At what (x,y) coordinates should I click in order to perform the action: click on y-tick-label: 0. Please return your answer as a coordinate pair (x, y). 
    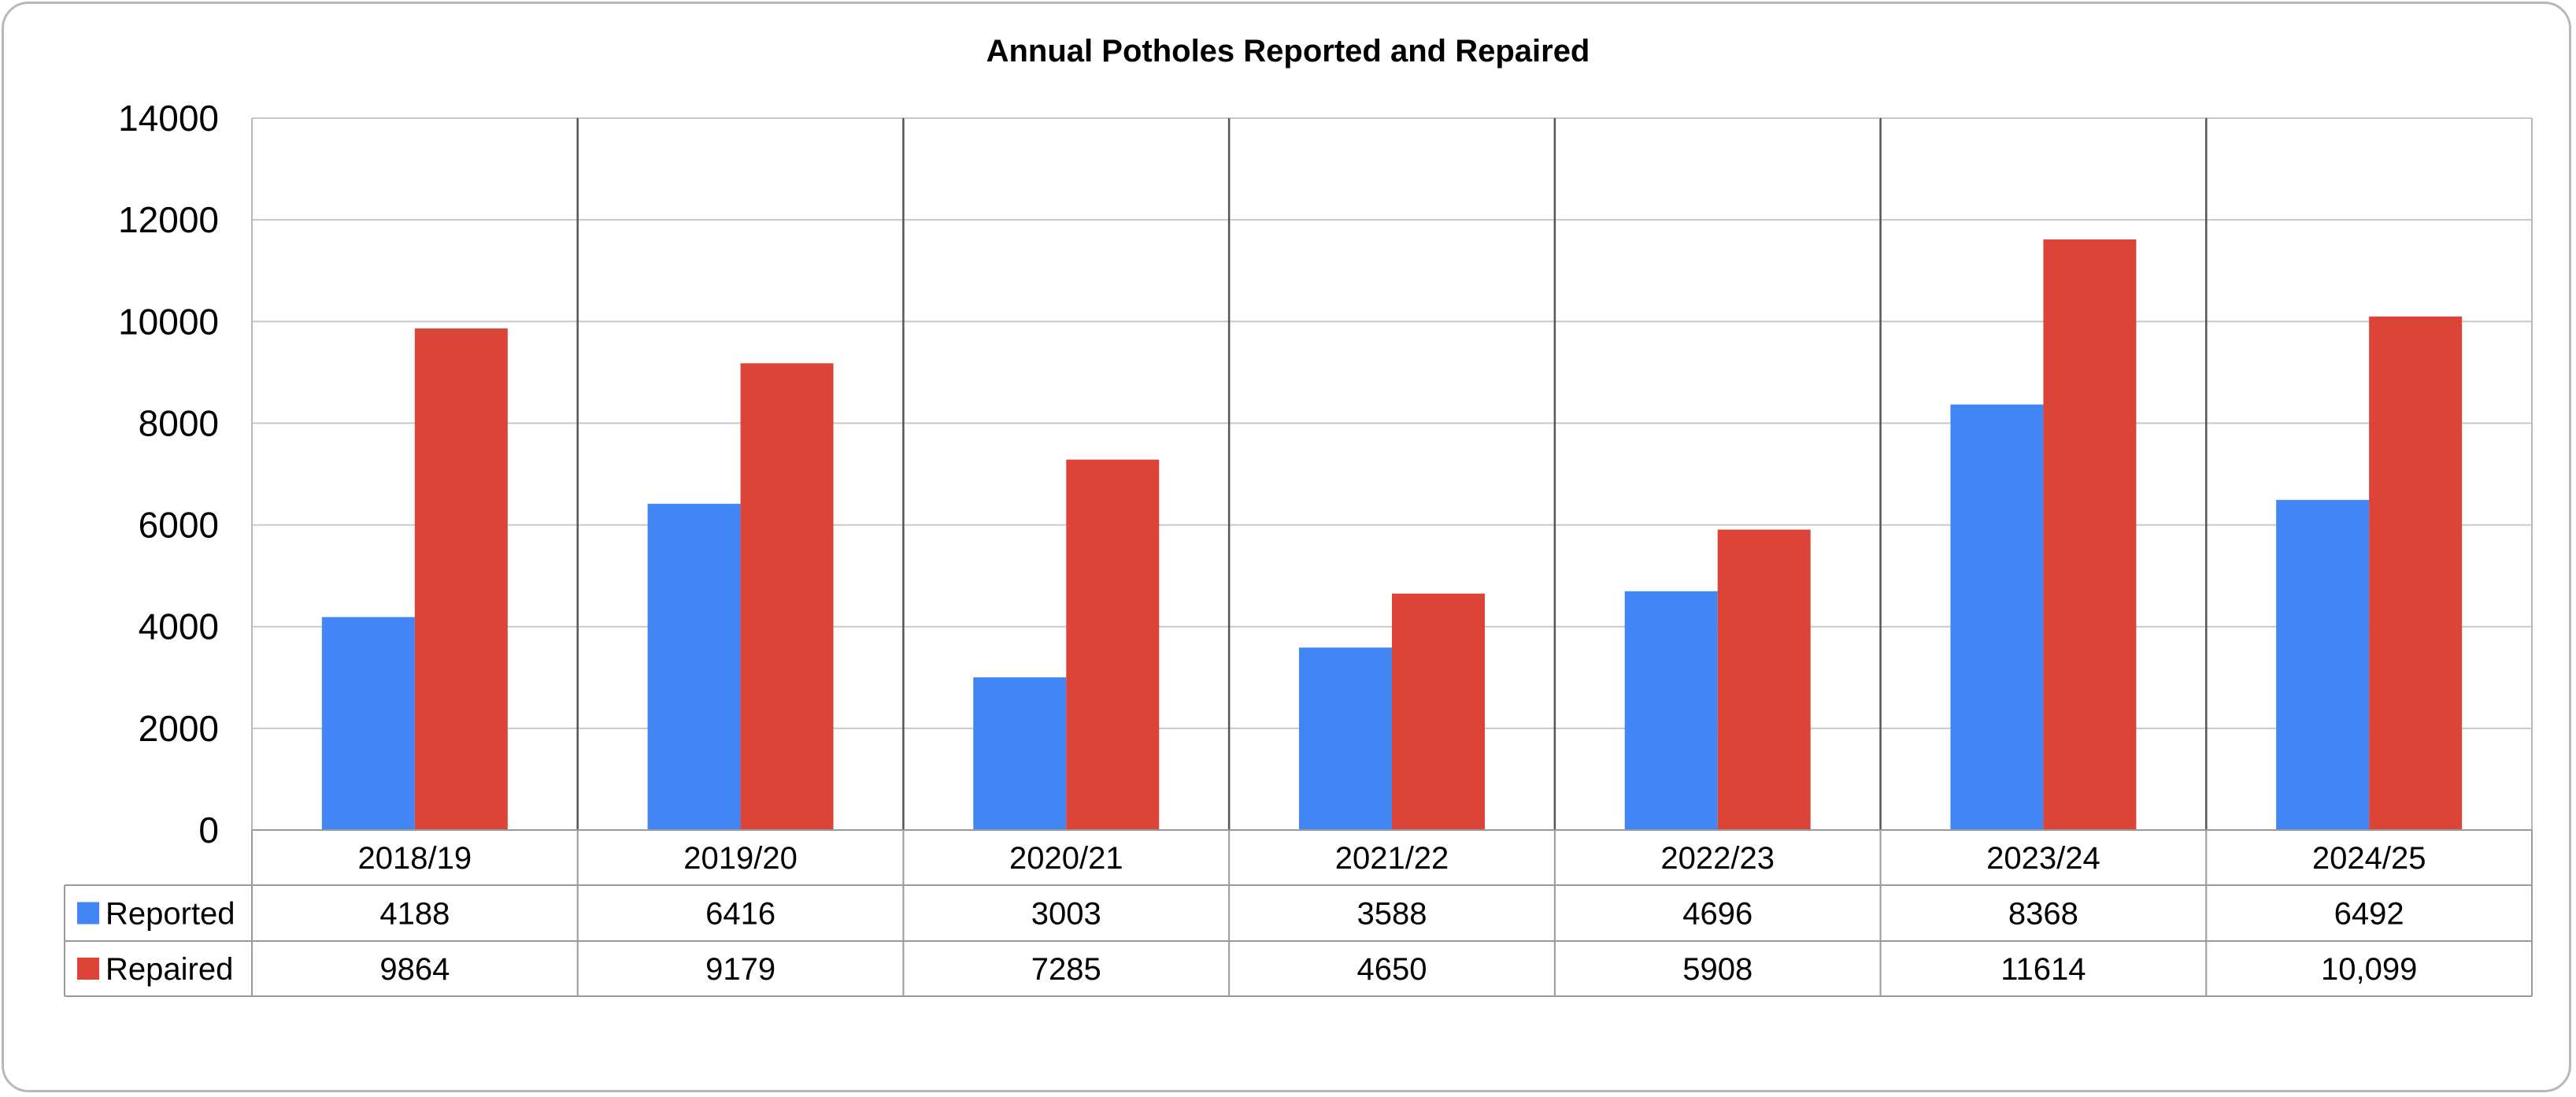
    Looking at the image, I should click on (208, 831).